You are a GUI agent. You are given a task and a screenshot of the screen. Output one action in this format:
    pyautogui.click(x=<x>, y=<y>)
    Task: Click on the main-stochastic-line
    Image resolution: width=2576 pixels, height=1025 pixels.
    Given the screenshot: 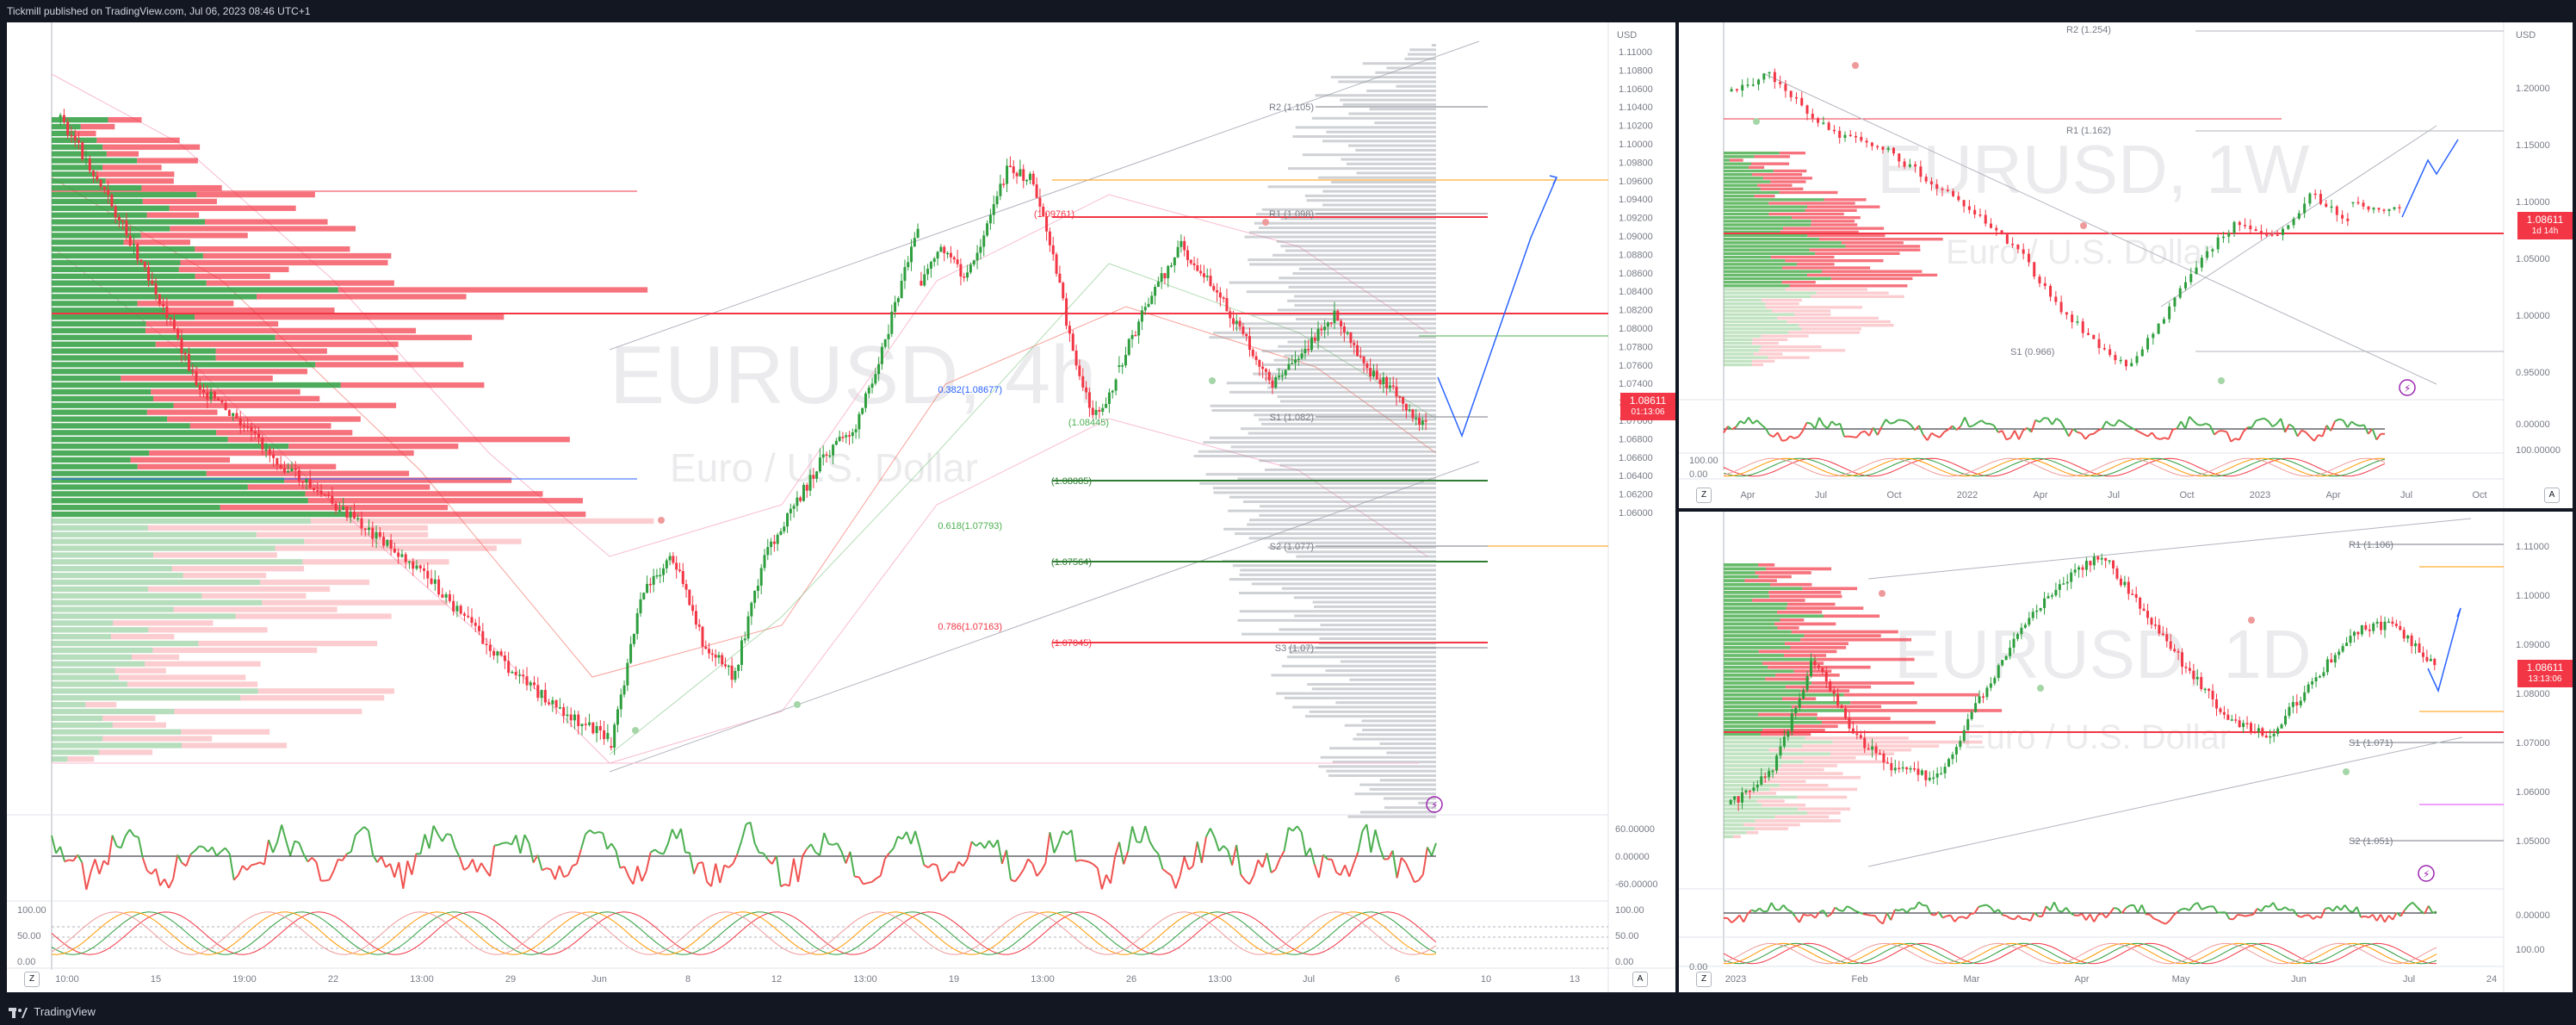 What is the action you would take?
    pyautogui.click(x=744, y=933)
    